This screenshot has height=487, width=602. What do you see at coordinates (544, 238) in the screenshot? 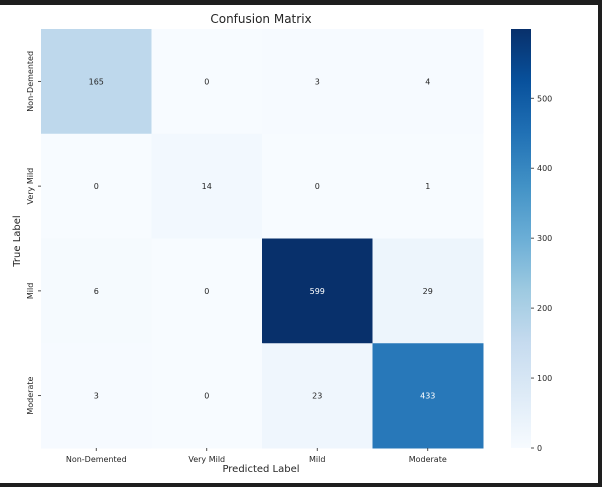
I see `colorbar-tick-label: 300` at bounding box center [544, 238].